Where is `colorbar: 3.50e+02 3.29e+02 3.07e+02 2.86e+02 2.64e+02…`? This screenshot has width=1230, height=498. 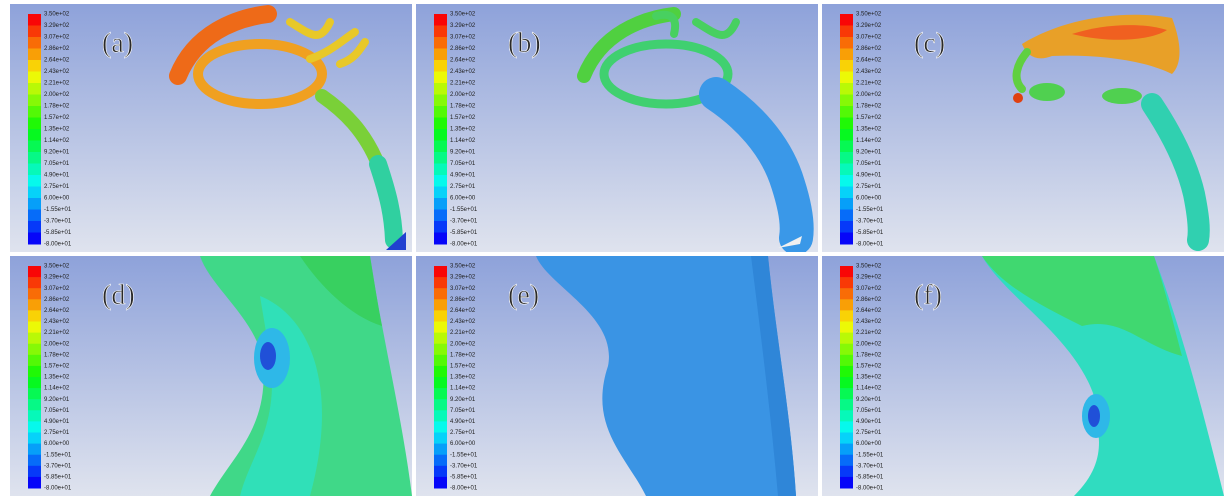 colorbar: 3.50e+02 3.29e+02 3.07e+02 2.86e+02 2.64e+02… is located at coordinates (862, 130).